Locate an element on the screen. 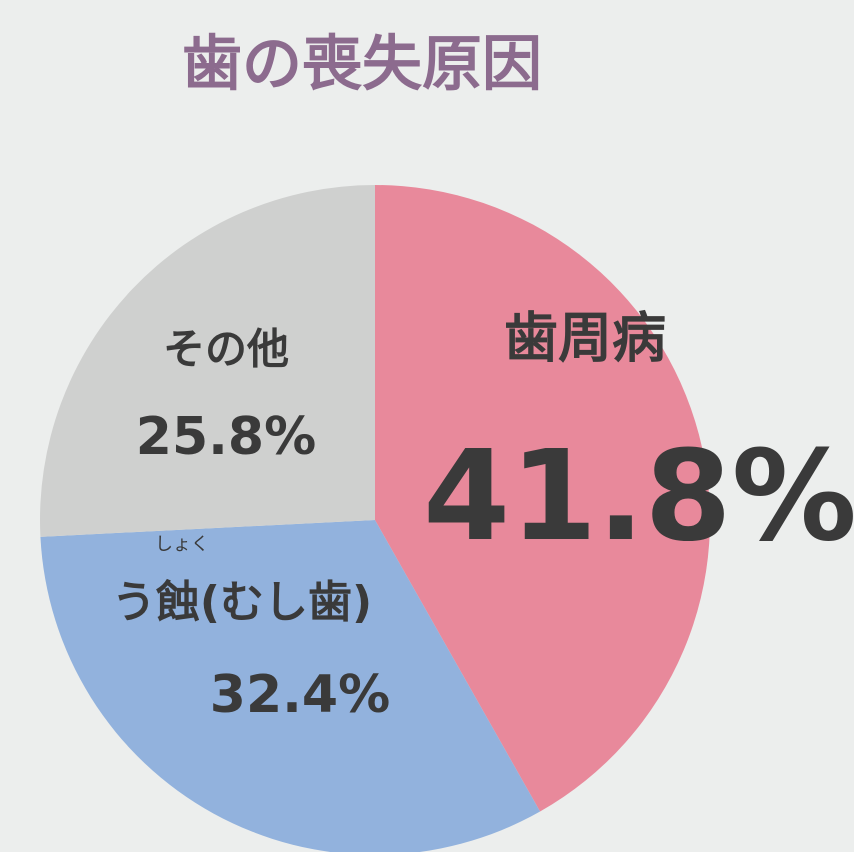  ruby-annotation: しょく is located at coordinates (182, 544).